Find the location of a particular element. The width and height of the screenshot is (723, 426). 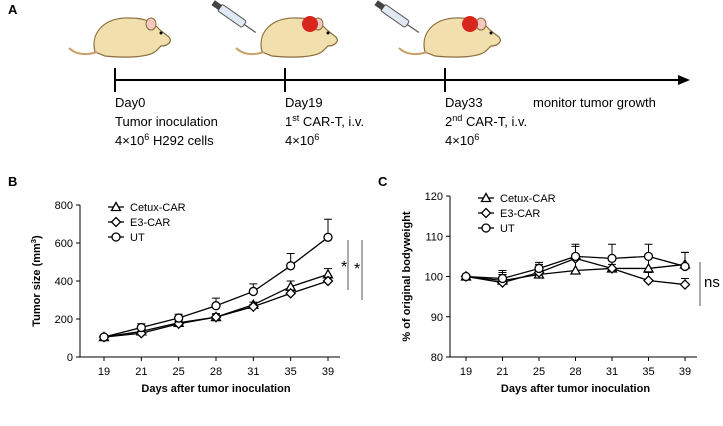

event-text: 2nd CAR-T, i.v. is located at coordinates (486, 121).